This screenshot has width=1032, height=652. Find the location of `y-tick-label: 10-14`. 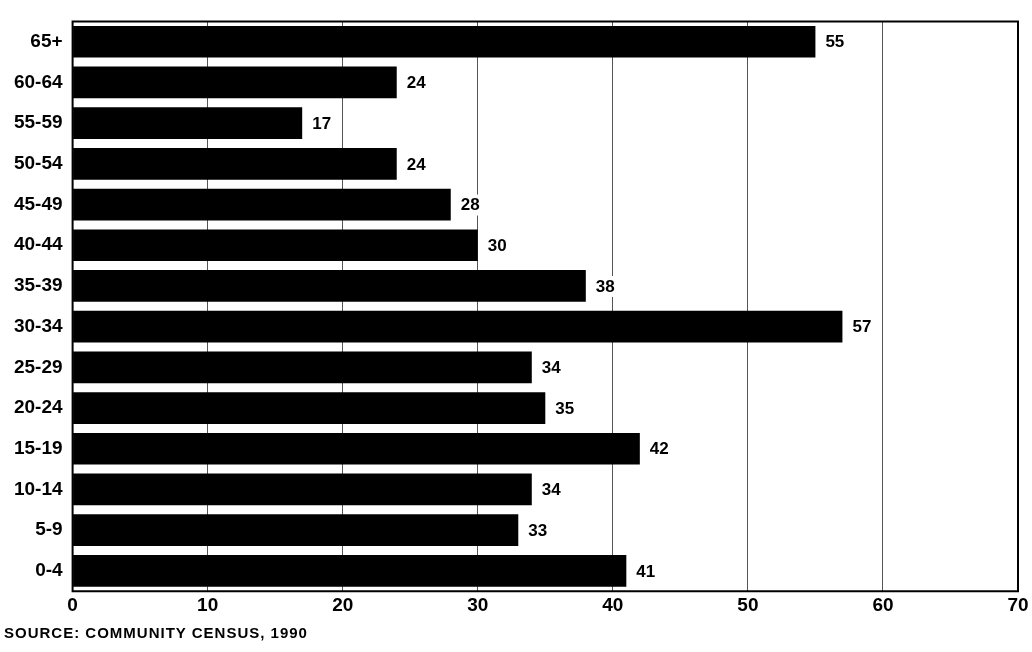

y-tick-label: 10-14 is located at coordinates (38, 488).